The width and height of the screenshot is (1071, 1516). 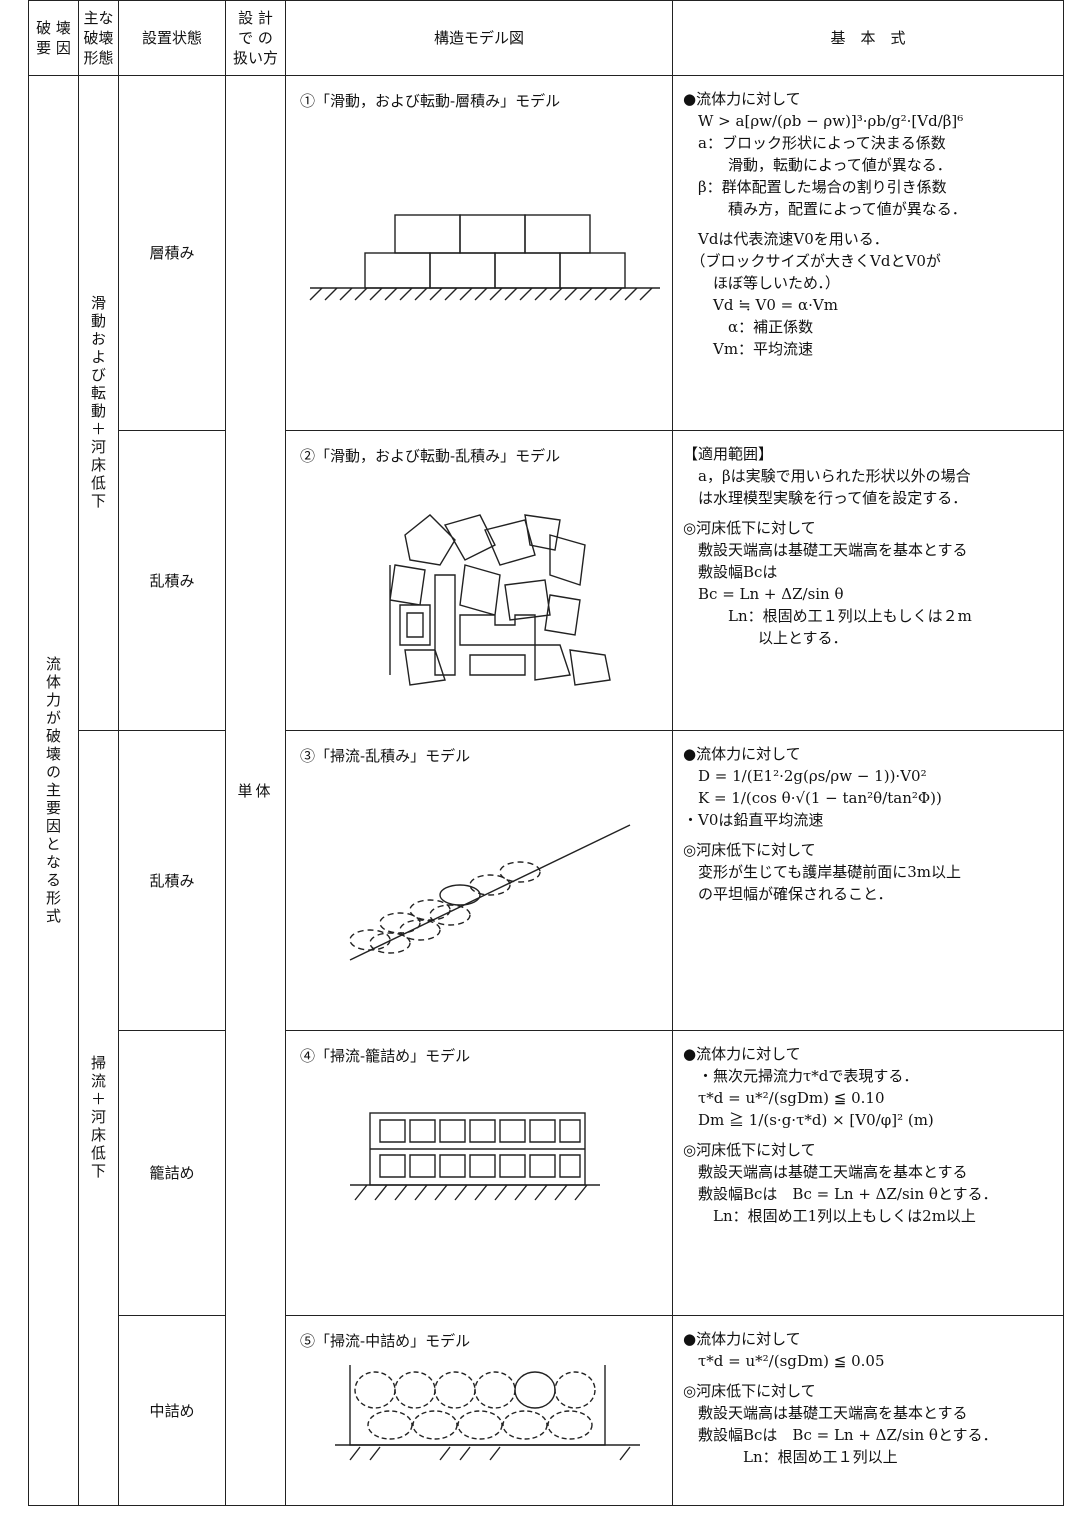 I want to click on formula-line: Vdは代表流速V0を用いる．, so click(x=786, y=239).